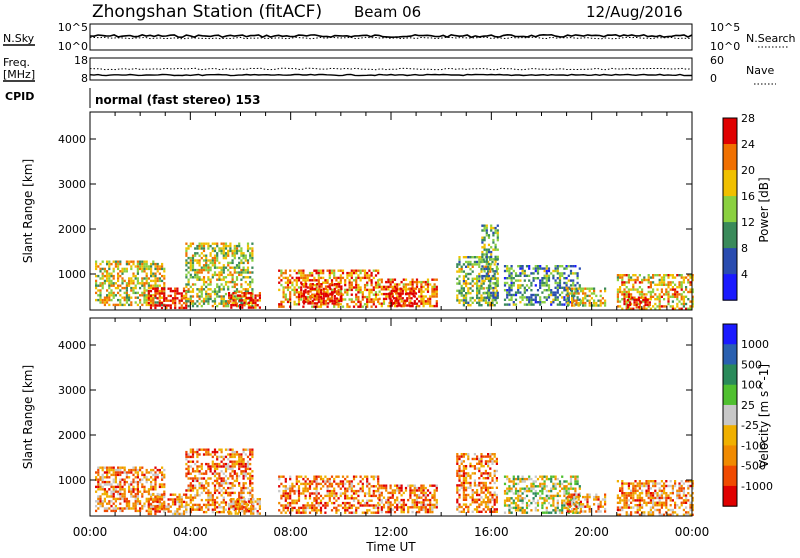 The width and height of the screenshot is (800, 558). What do you see at coordinates (84, 78) in the screenshot?
I see `freq-tick-bottom: 8` at bounding box center [84, 78].